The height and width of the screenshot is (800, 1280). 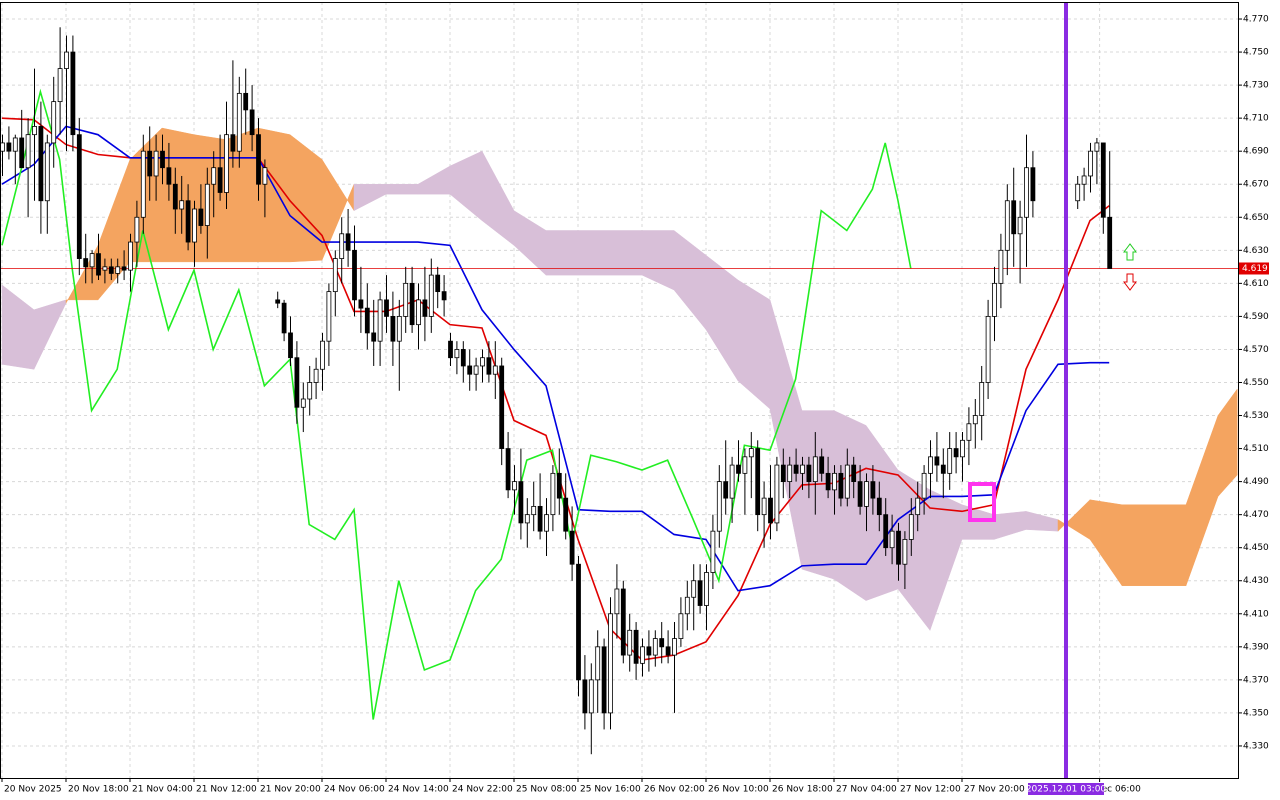 What do you see at coordinates (1256, 647) in the screenshot?
I see `y-tick-label: 4.390` at bounding box center [1256, 647].